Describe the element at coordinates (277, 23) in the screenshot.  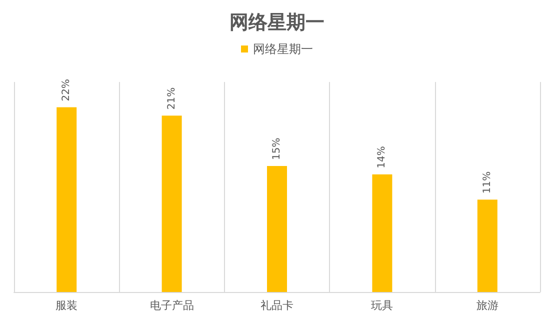
I see `chart-title: 网络星期一` at that location.